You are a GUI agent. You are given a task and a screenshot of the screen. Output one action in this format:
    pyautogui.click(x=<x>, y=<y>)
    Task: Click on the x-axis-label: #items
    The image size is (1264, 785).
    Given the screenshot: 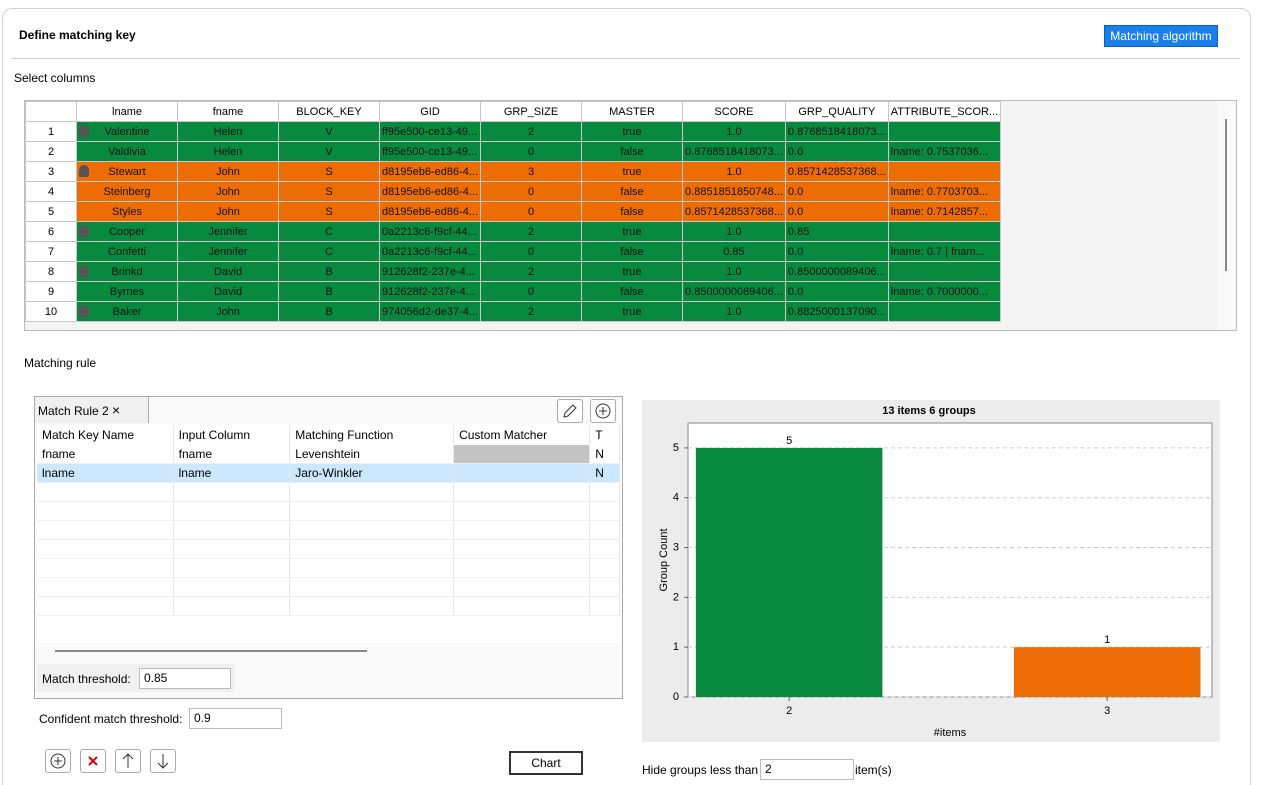 What is the action you would take?
    pyautogui.click(x=950, y=733)
    